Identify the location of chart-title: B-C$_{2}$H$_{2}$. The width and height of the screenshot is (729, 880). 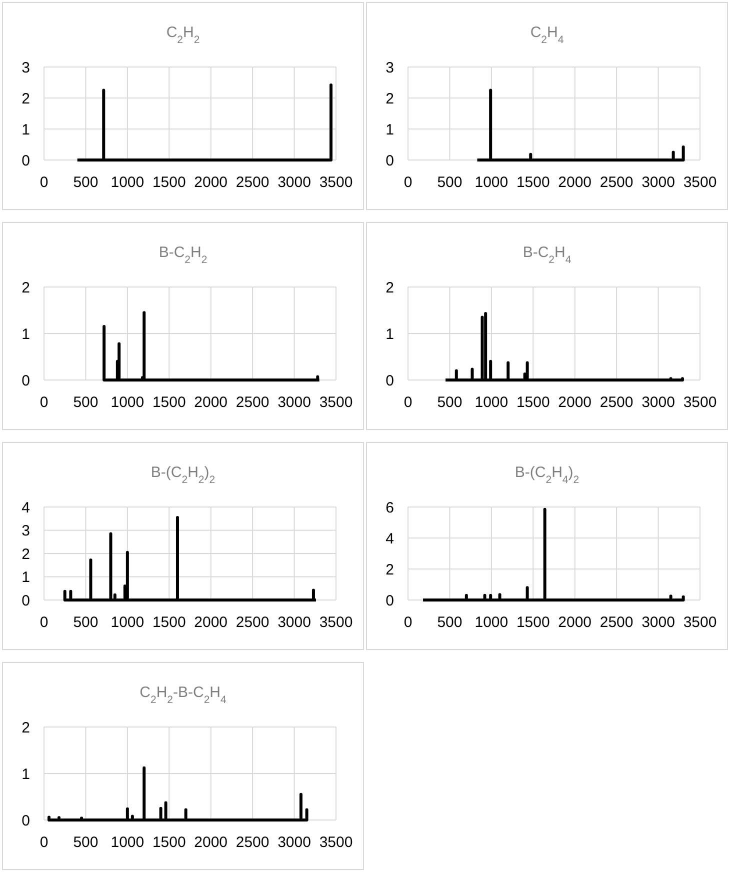
(183, 255).